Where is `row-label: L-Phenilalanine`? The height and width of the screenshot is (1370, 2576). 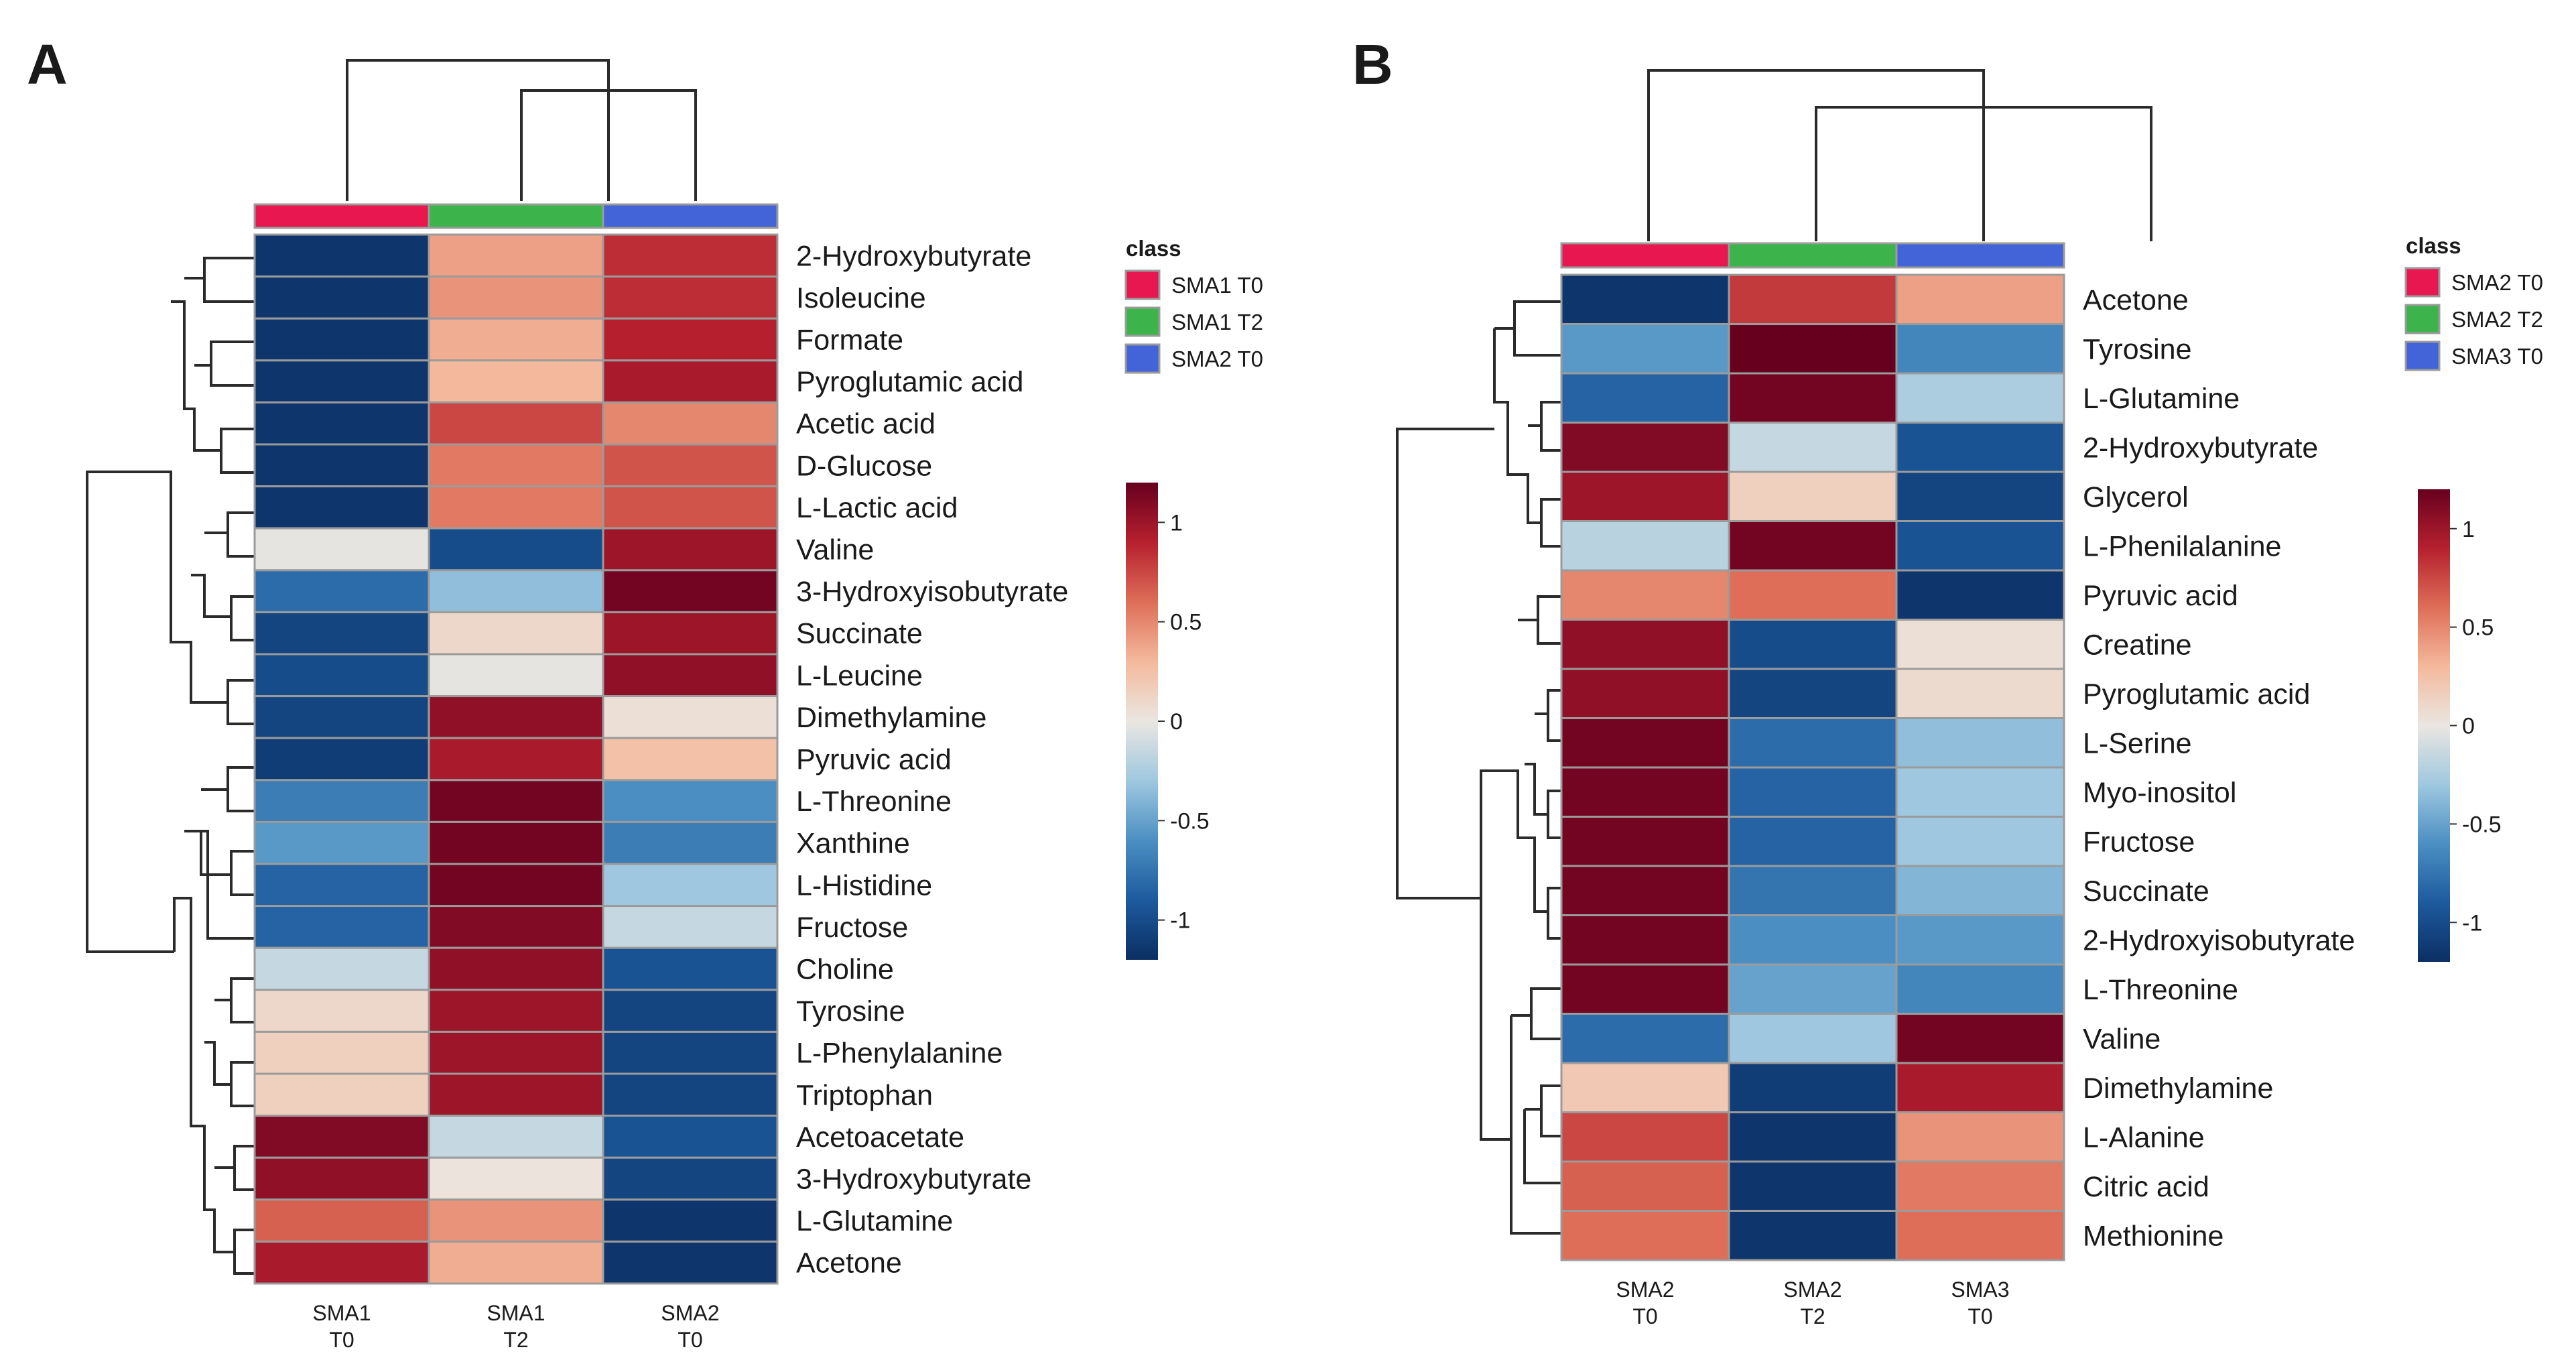
row-label: L-Phenilalanine is located at coordinates (2182, 546).